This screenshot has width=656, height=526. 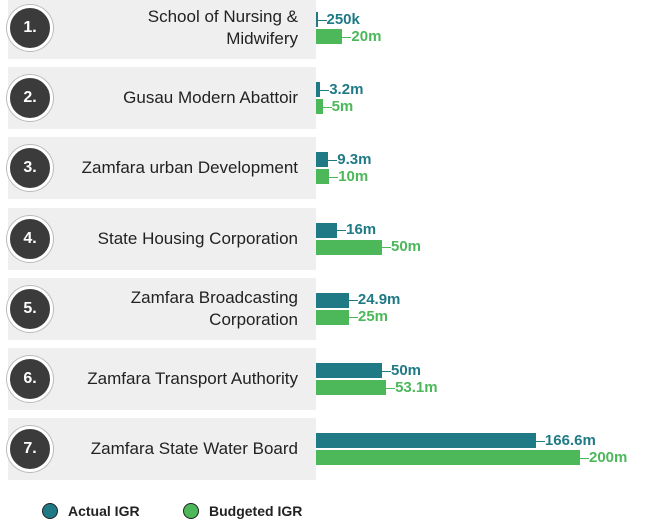 I want to click on category-label: State Housing Corporation, so click(x=197, y=238).